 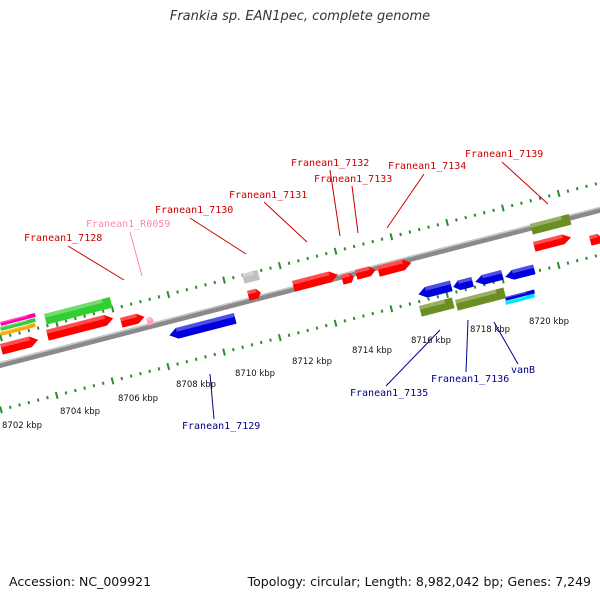 What do you see at coordinates (470, 379) in the screenshot?
I see `gene-label-franean1_7136: Franean1_7136` at bounding box center [470, 379].